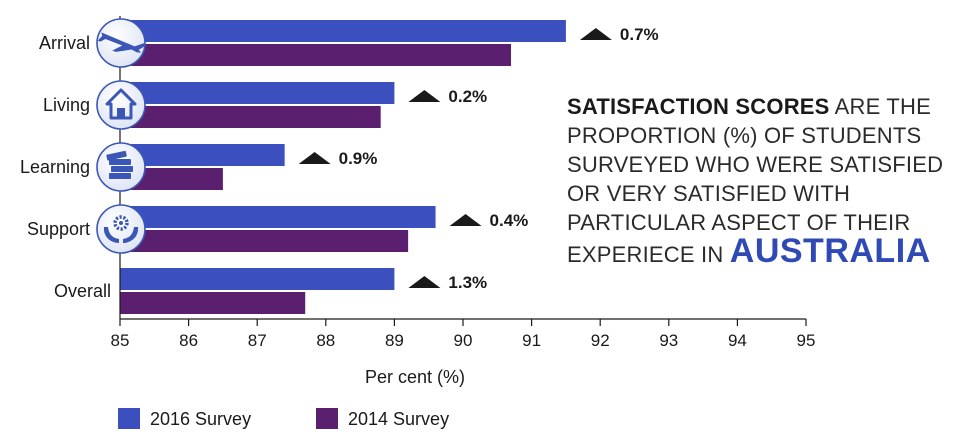 Image resolution: width=960 pixels, height=446 pixels. I want to click on bar-learning-2014, so click(171, 179).